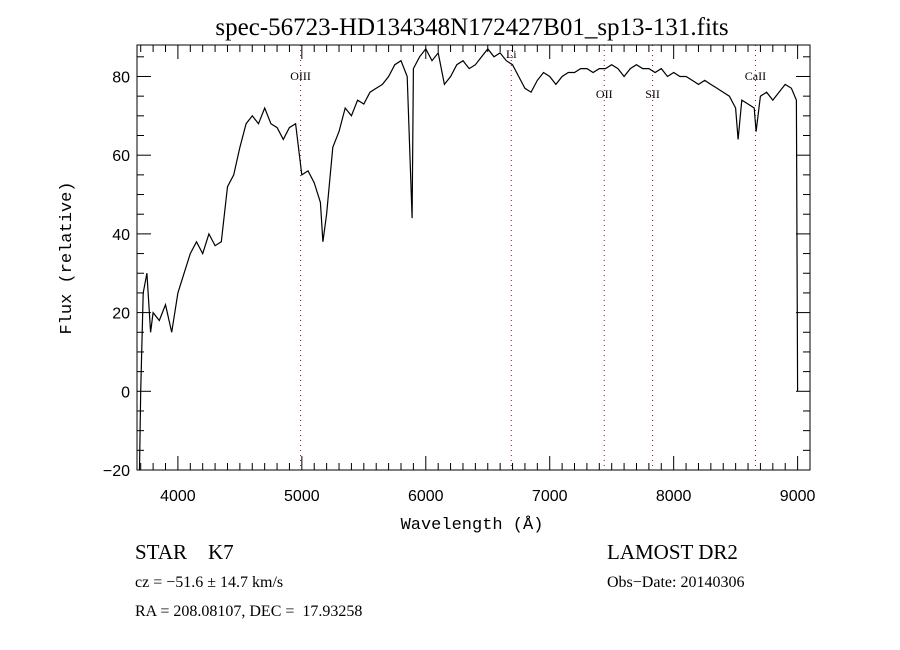  Describe the element at coordinates (755, 76) in the screenshot. I see `line-marker-label: CaII` at that location.